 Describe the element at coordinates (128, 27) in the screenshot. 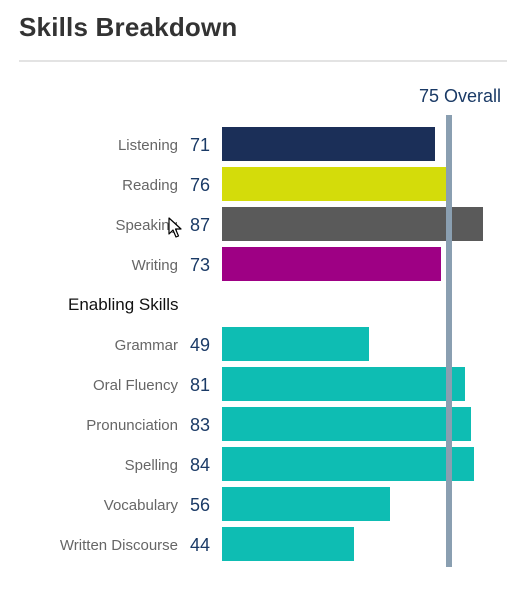

I see `page-title: Skills Breakdown` at that location.